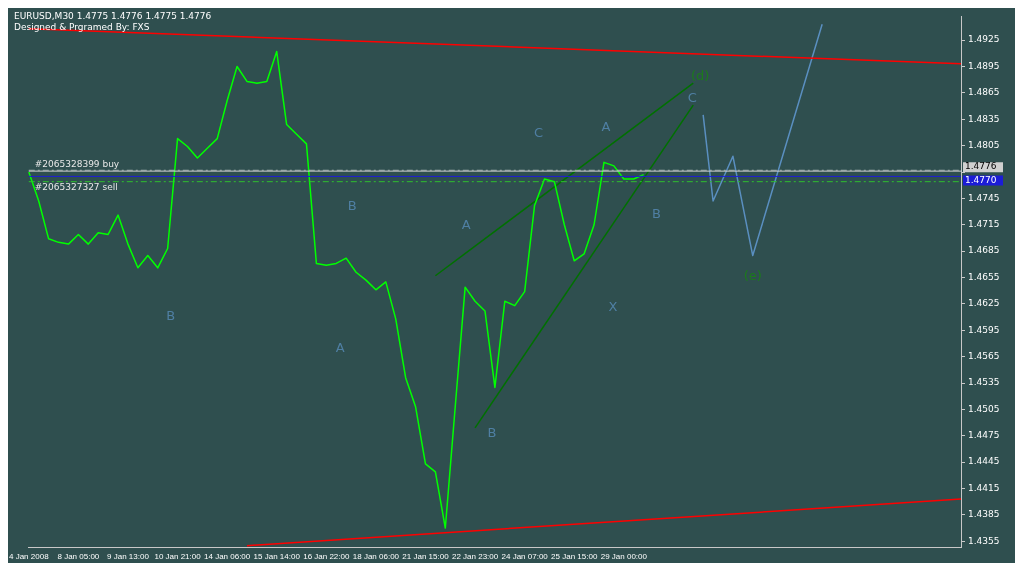  What do you see at coordinates (128, 557) in the screenshot?
I see `x-tick-label: 9 Jan 13:00` at bounding box center [128, 557].